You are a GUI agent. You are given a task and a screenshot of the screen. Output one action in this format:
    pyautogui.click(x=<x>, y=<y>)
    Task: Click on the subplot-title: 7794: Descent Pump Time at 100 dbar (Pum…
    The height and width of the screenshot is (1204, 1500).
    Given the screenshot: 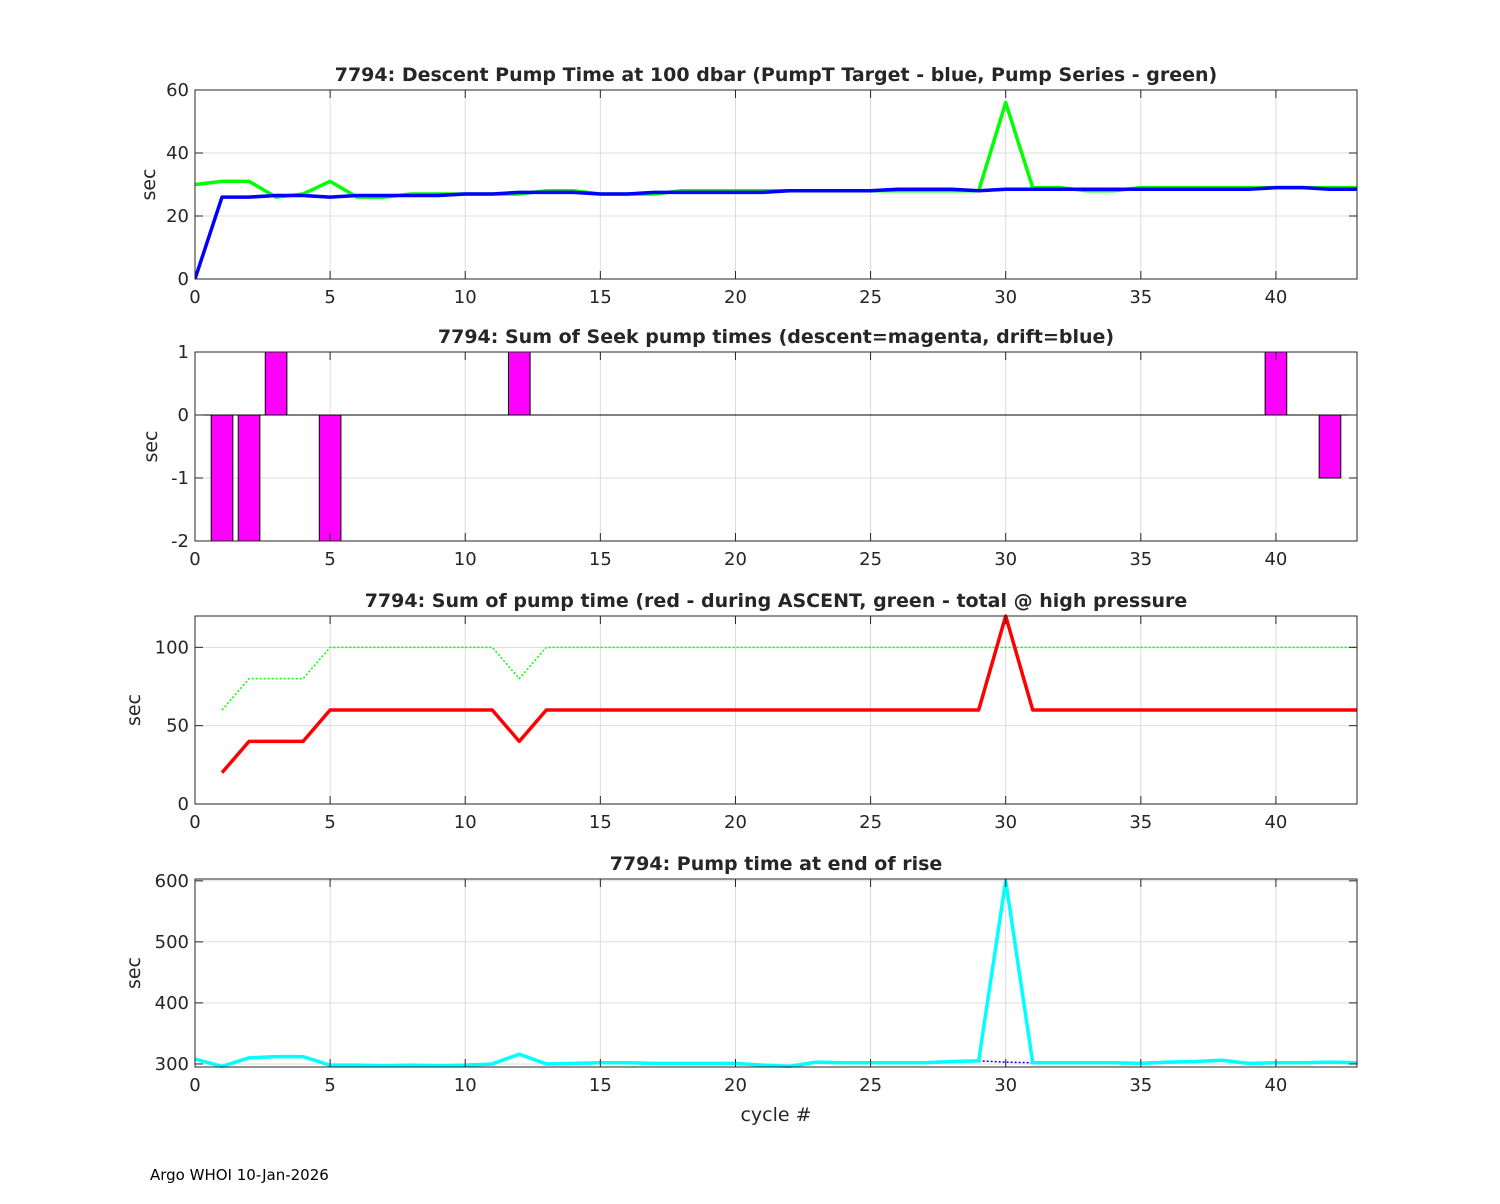 What is the action you would take?
    pyautogui.click(x=776, y=75)
    